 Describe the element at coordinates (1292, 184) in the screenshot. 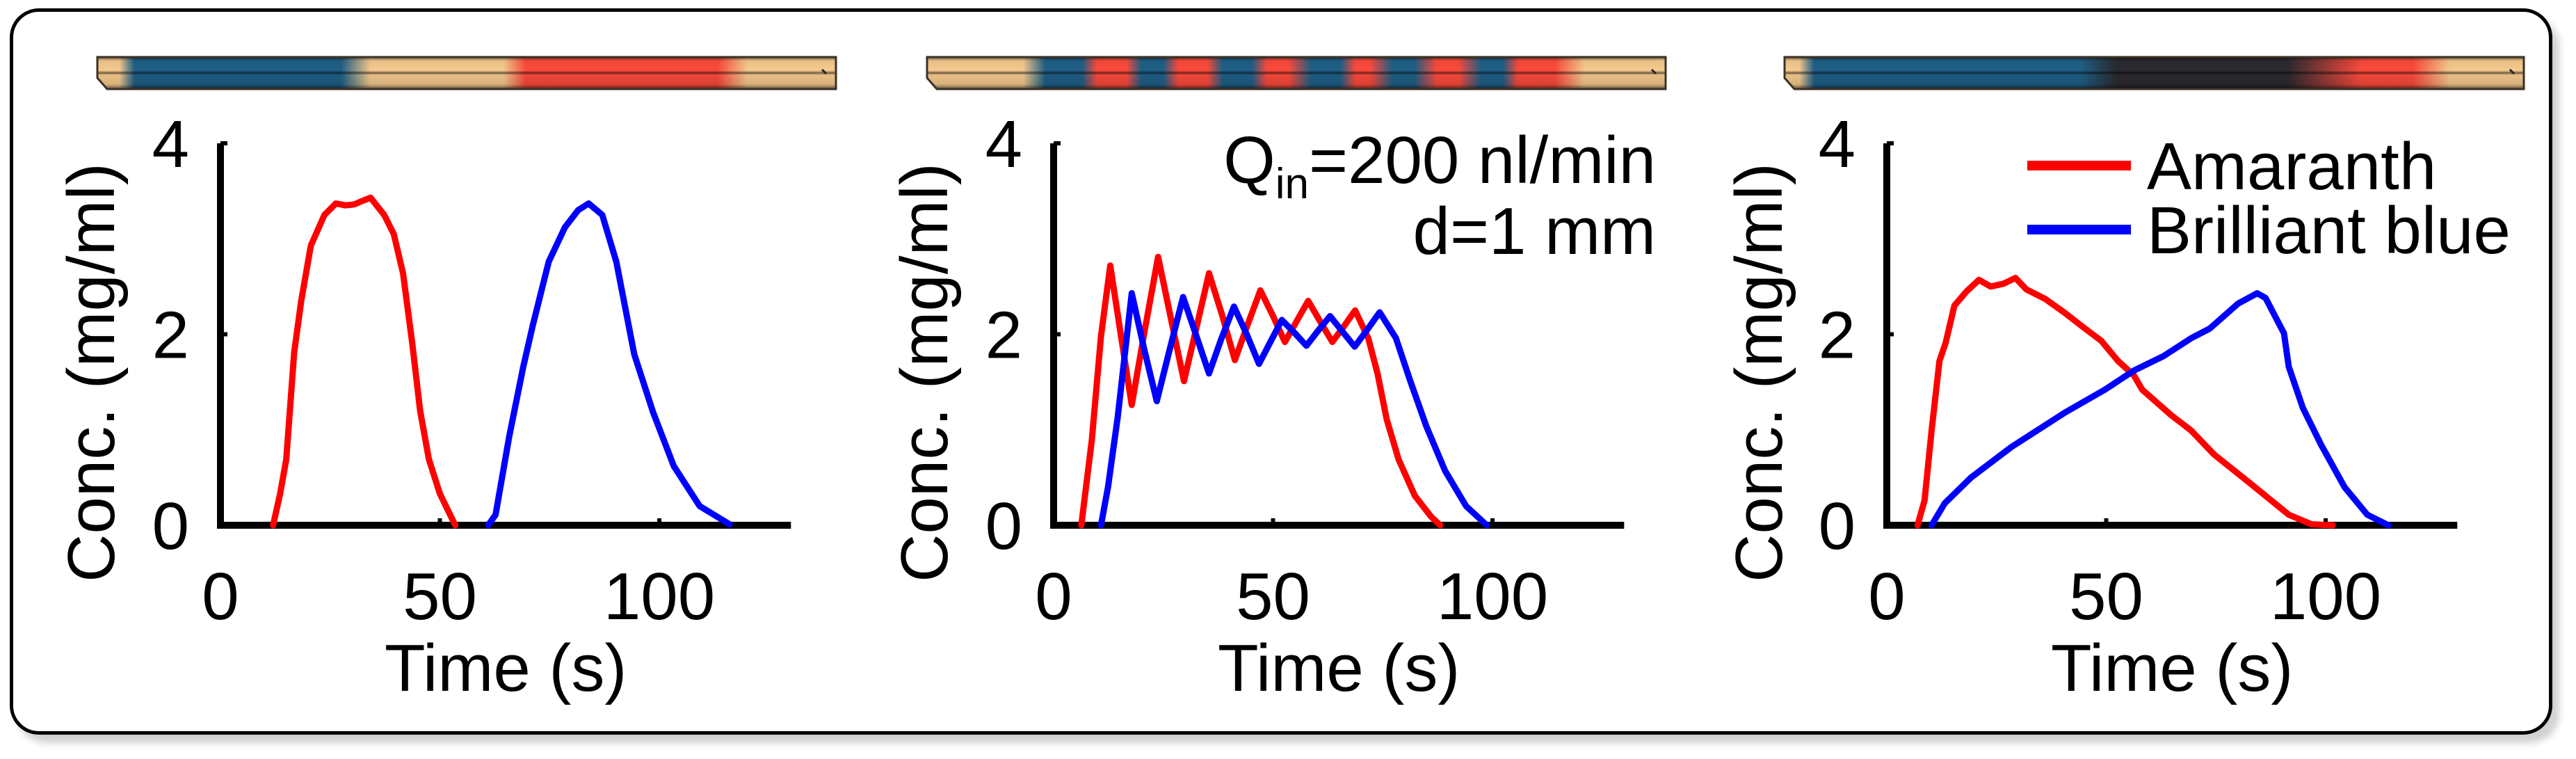

I see `annotation-subscript: in` at that location.